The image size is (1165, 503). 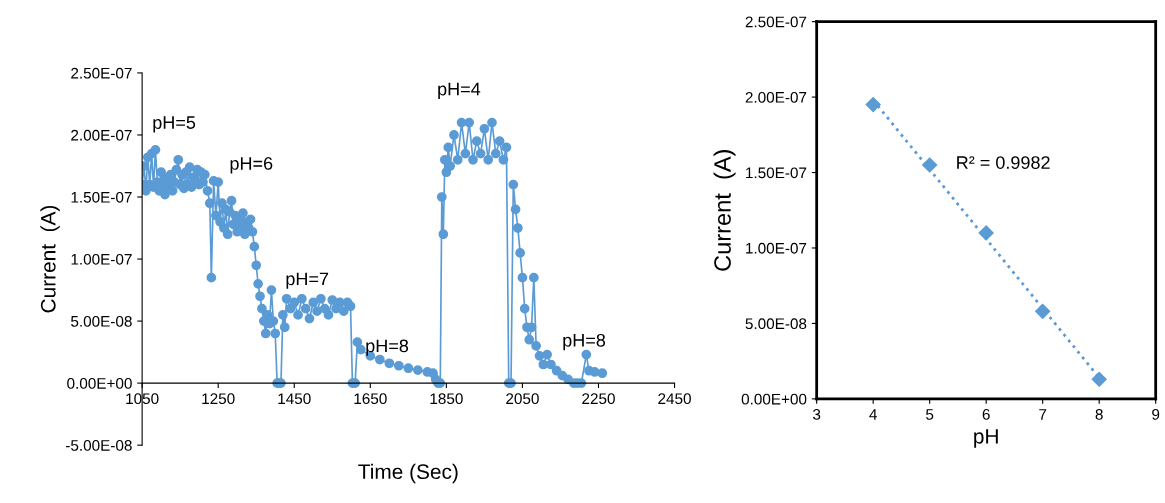 What do you see at coordinates (1003, 162) in the screenshot?
I see `annotation: R² = 0.9982` at bounding box center [1003, 162].